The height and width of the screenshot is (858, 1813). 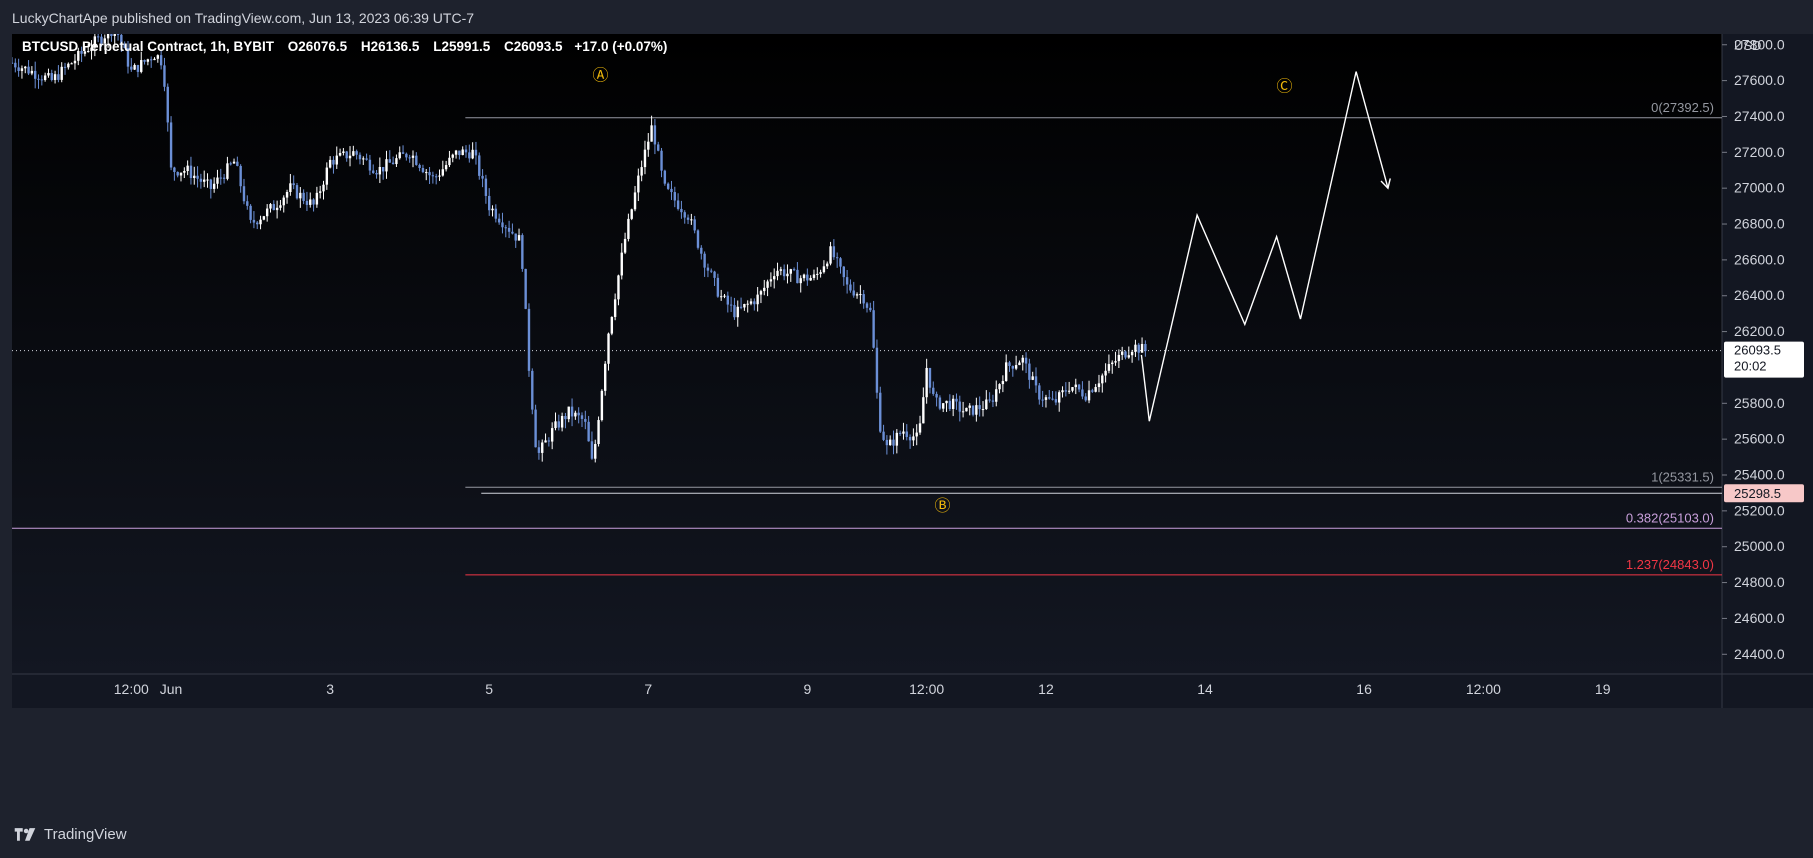 What do you see at coordinates (1759, 331) in the screenshot?
I see `y-tick-label: 26200.0` at bounding box center [1759, 331].